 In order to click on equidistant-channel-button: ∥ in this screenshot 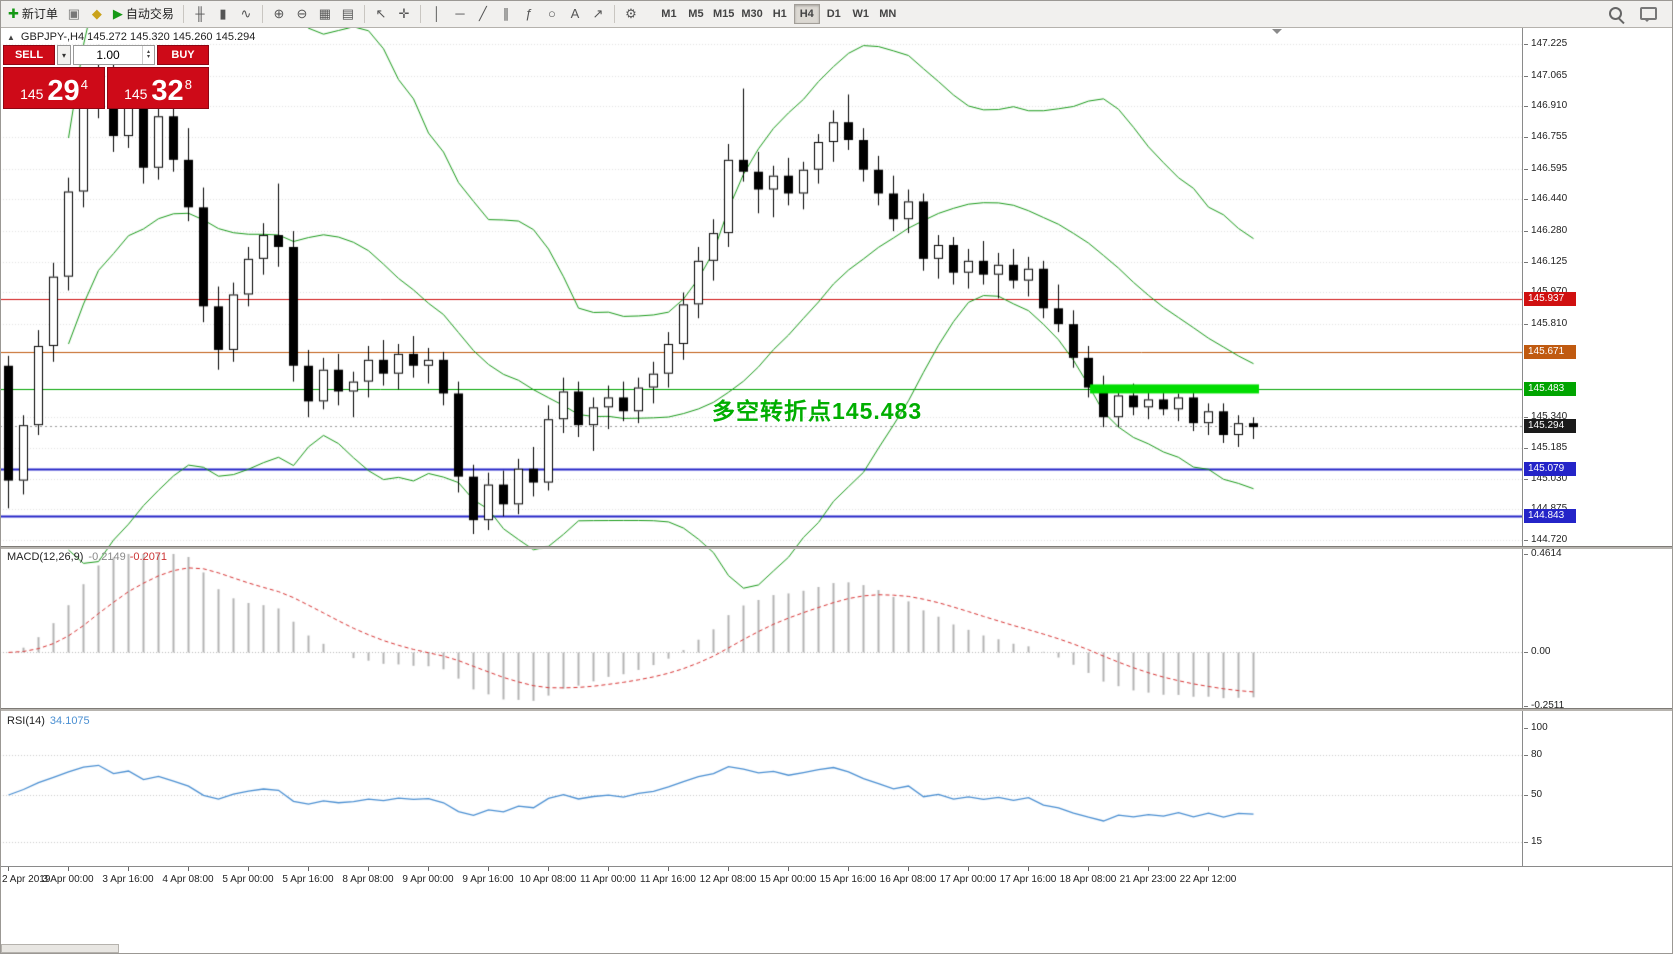, I will do `click(506, 14)`.